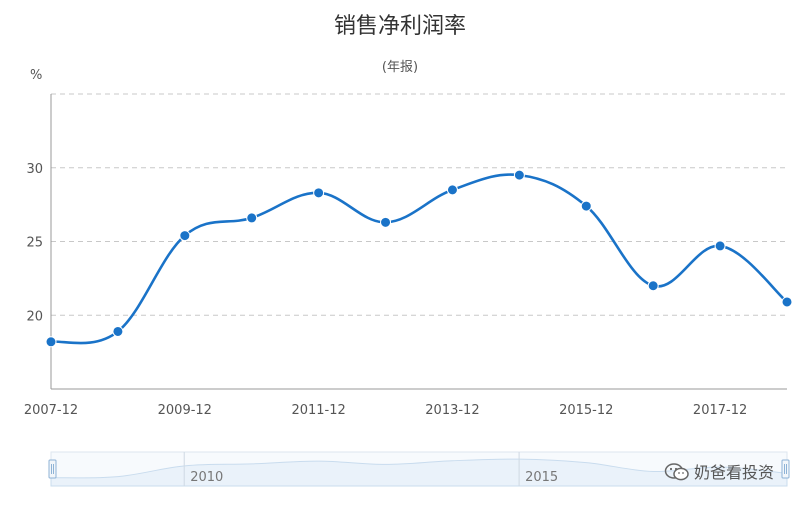 The width and height of the screenshot is (800, 507). Describe the element at coordinates (51, 410) in the screenshot. I see `x-tick-label: 2007-12` at that location.